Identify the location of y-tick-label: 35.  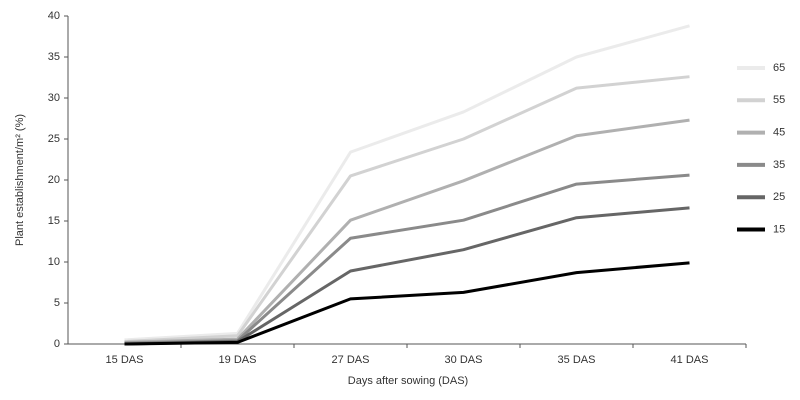
(54, 57).